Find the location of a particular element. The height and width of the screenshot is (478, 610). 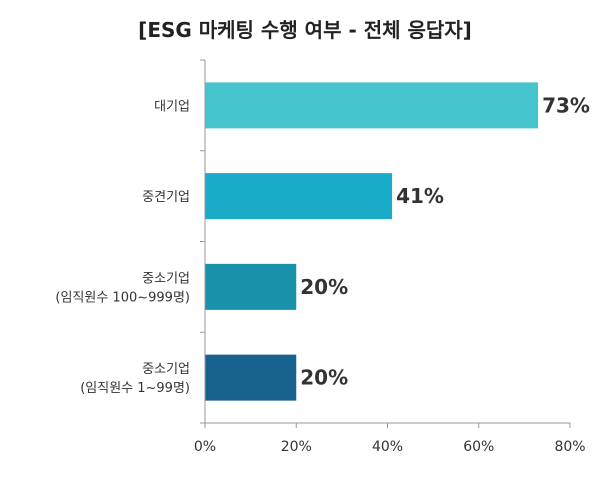

x-tick-labels: 0% 20% 40% 60% 80% is located at coordinates (390, 447).